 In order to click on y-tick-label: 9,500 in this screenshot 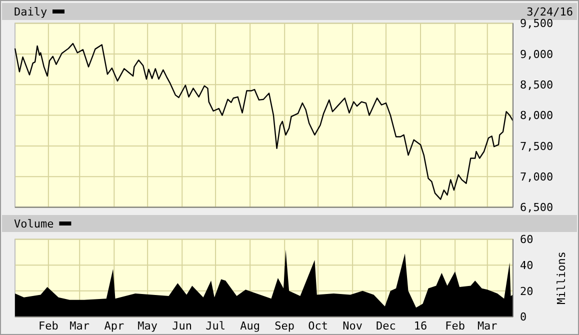, I will do `click(537, 23)`.